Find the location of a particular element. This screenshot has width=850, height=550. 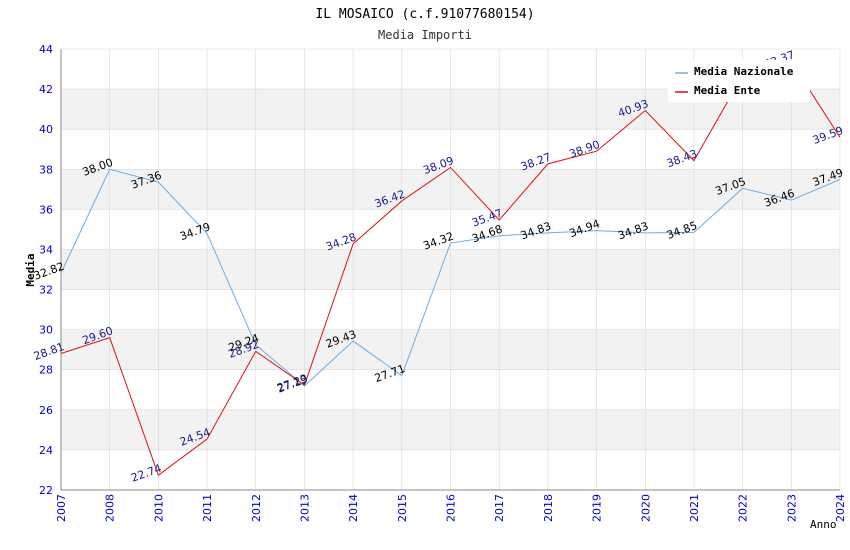

x-axis-label: Anno is located at coordinates (823, 524).